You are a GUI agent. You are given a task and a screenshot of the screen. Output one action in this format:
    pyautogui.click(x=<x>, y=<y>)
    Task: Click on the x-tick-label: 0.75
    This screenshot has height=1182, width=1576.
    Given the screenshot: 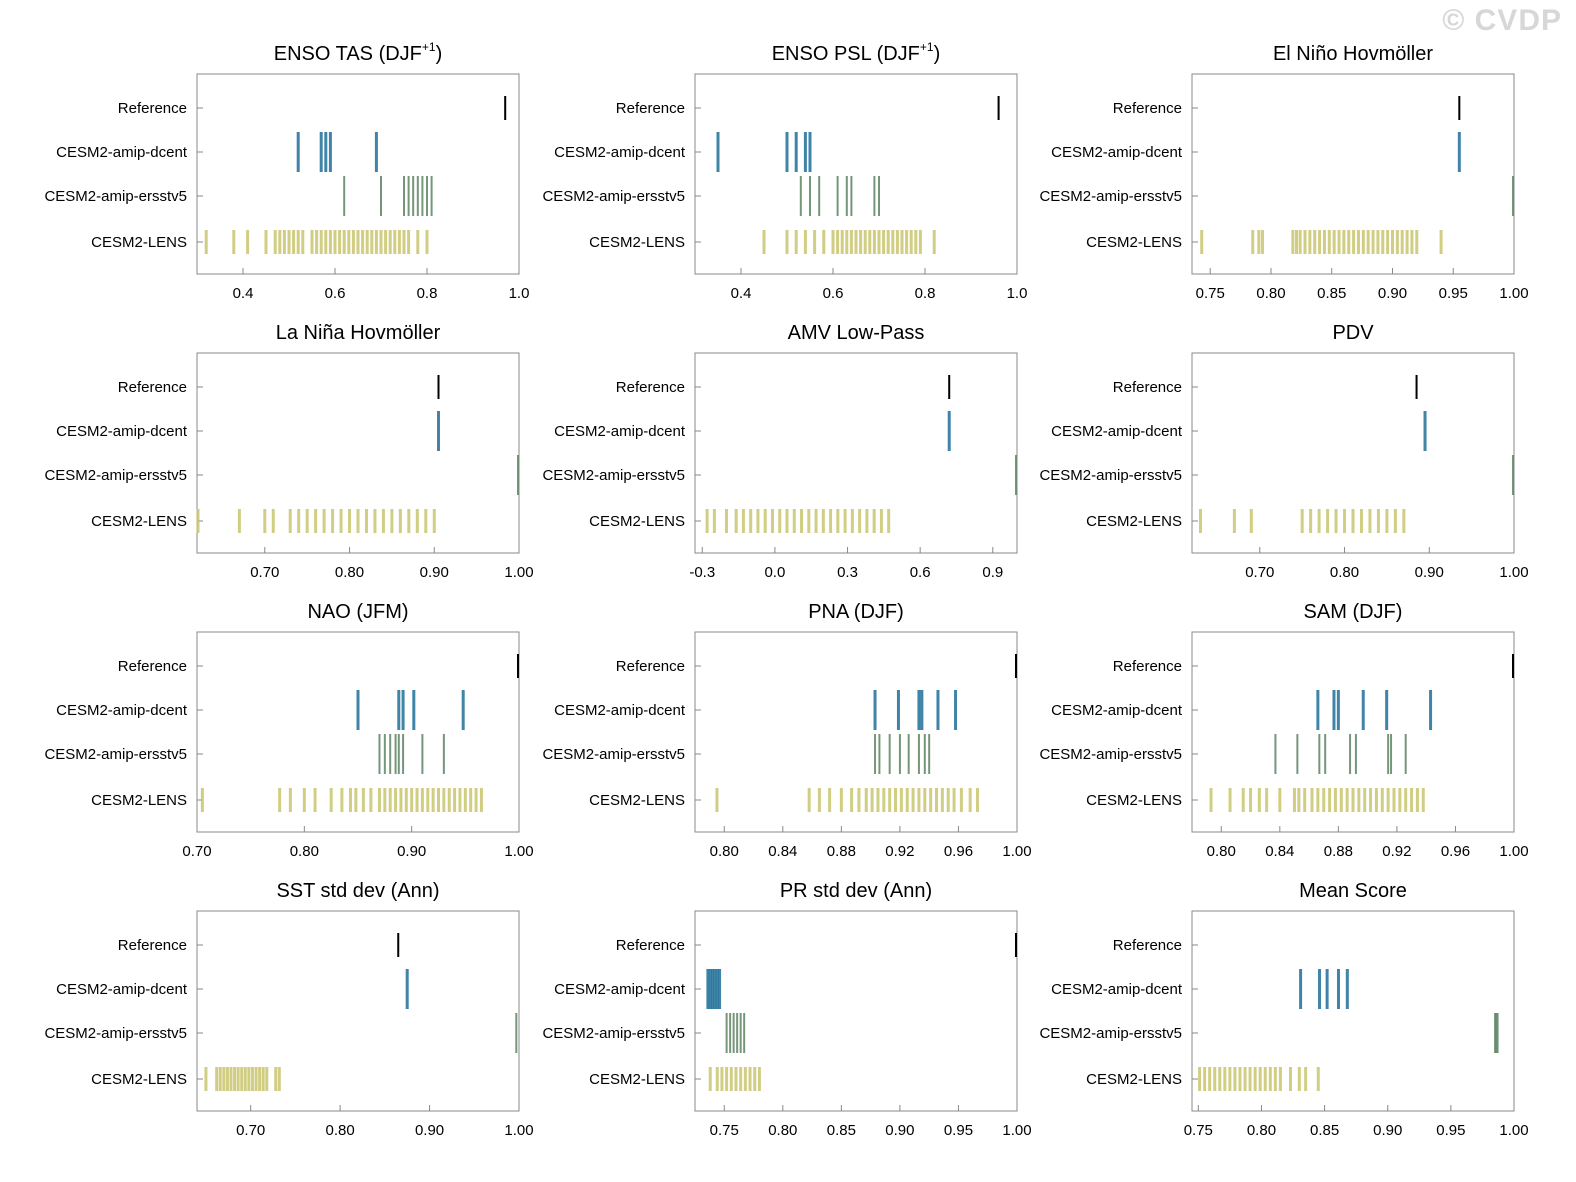 What is the action you would take?
    pyautogui.click(x=1198, y=1130)
    